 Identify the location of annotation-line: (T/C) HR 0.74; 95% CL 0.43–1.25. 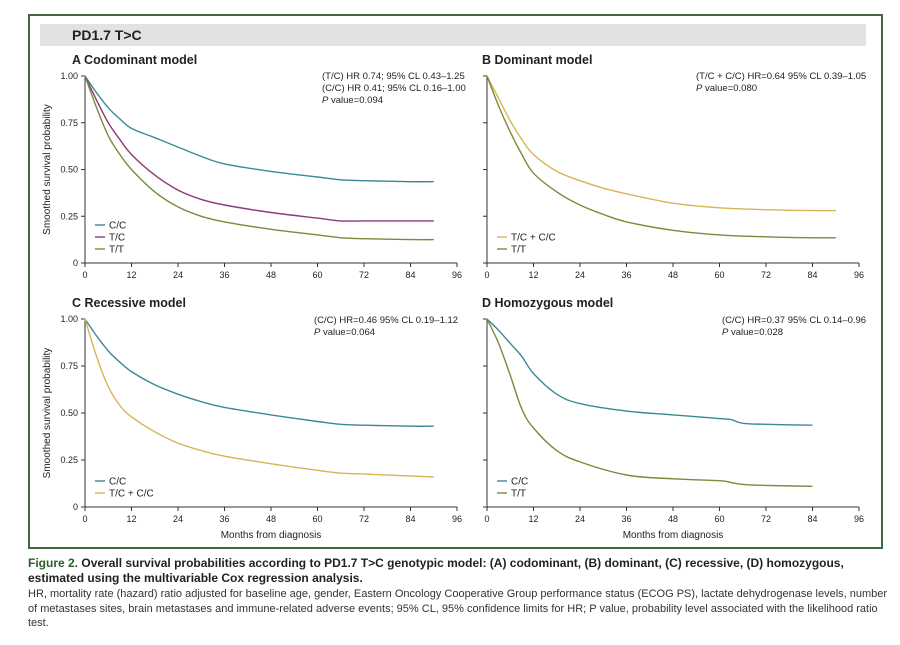
(393, 76).